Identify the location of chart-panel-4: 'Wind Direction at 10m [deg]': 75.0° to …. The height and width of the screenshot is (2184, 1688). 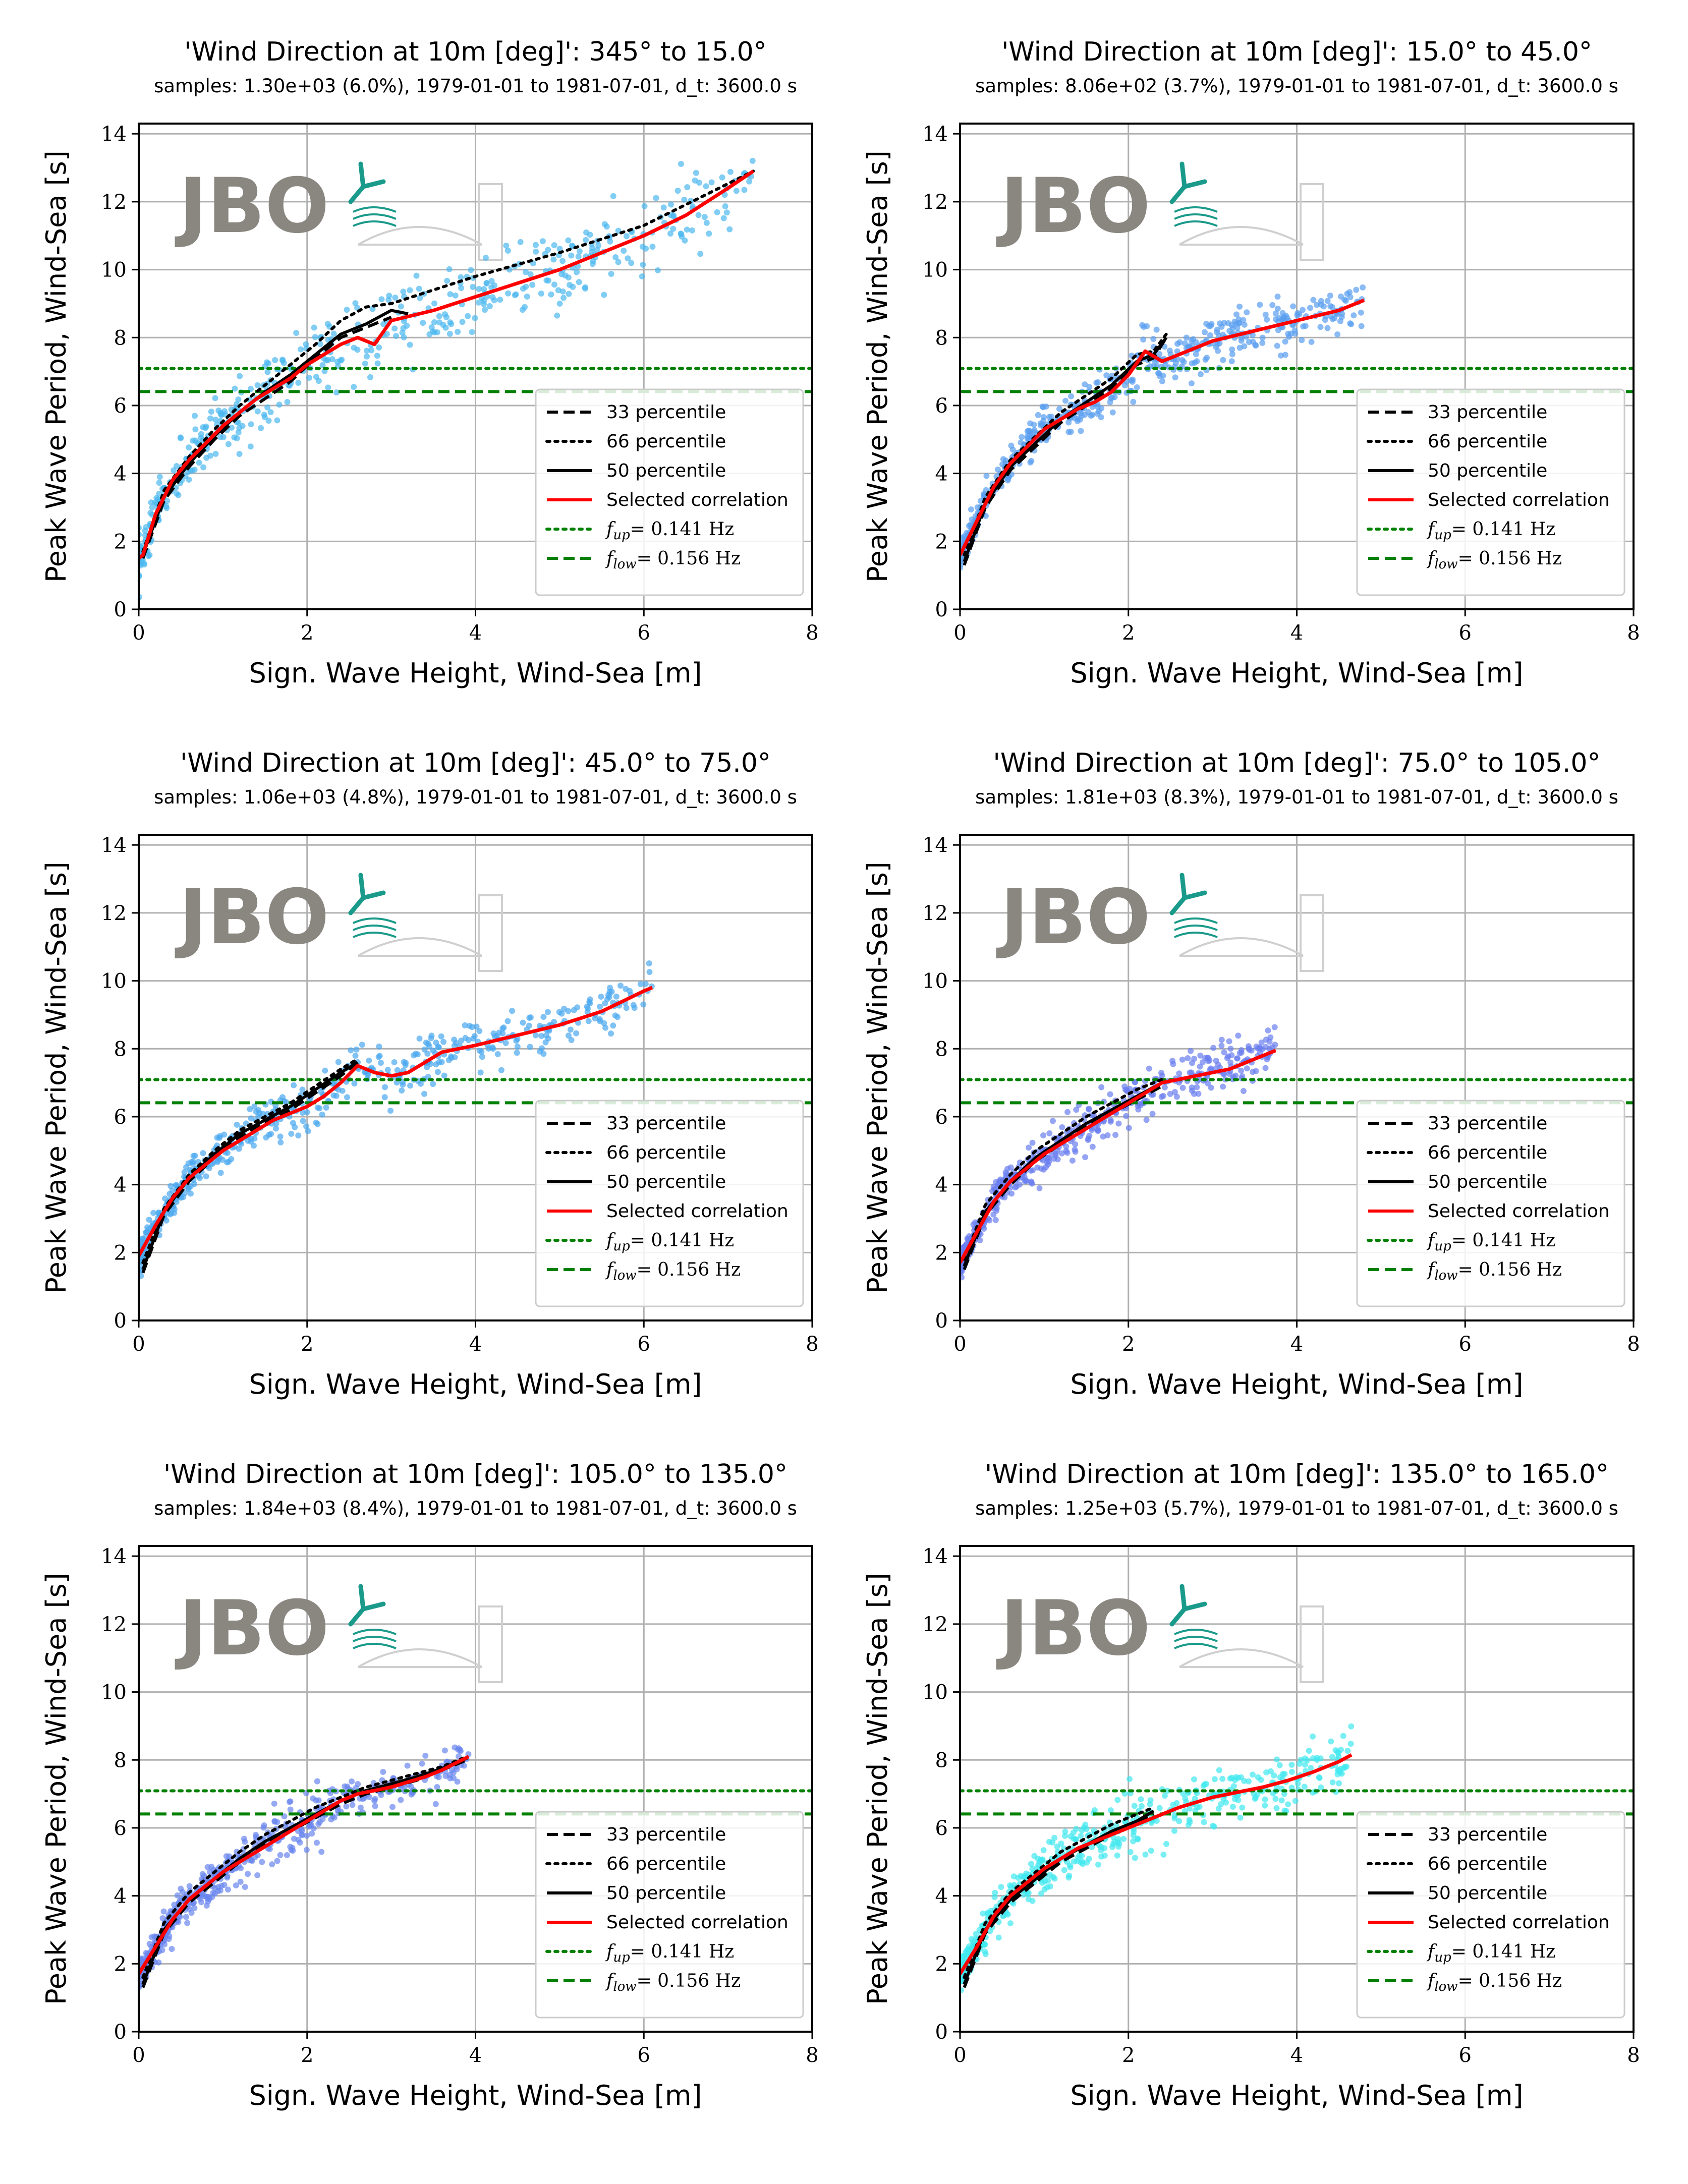
(1251, 1074).